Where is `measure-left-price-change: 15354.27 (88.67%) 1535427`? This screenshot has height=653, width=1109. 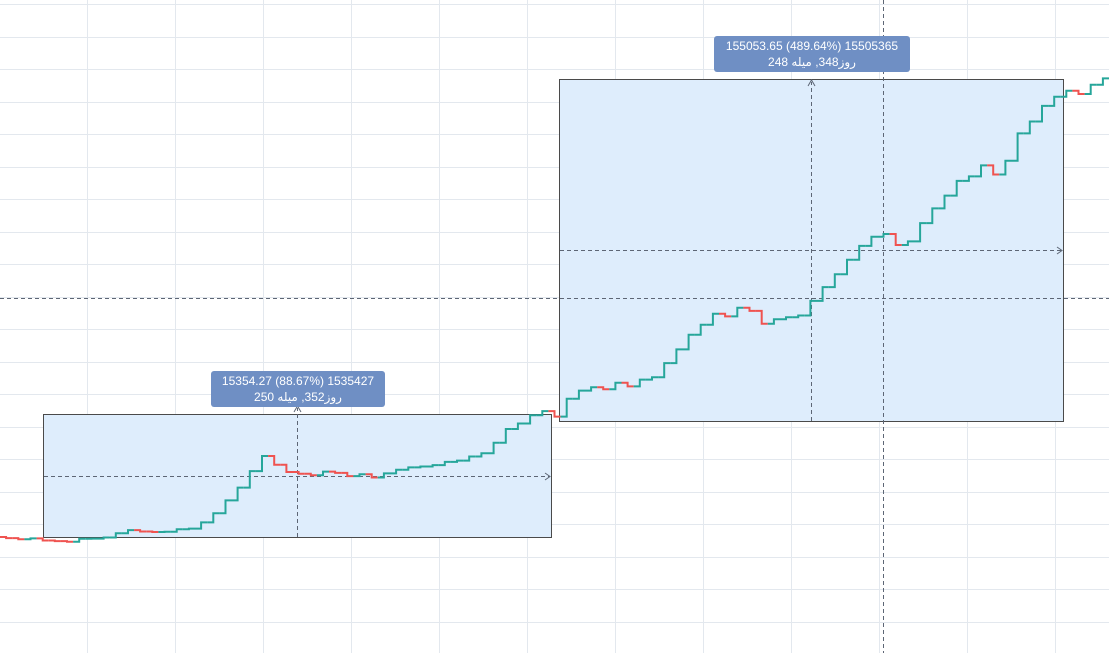
measure-left-price-change: 15354.27 (88.67%) 1535427 is located at coordinates (298, 381).